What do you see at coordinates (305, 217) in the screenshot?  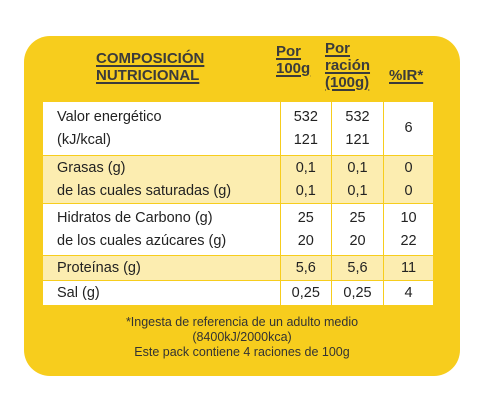 I see `carbs-per100-value: 25` at bounding box center [305, 217].